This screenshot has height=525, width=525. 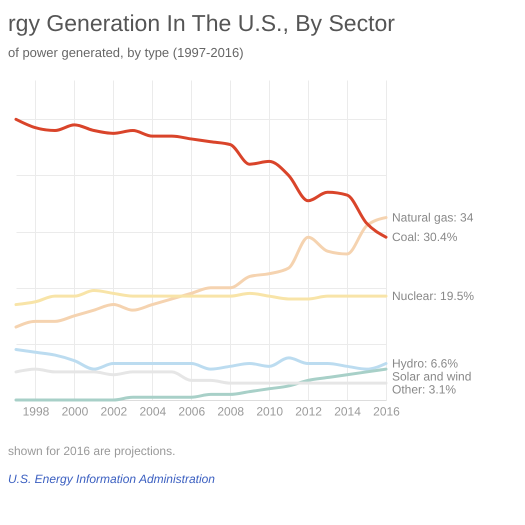 What do you see at coordinates (348, 411) in the screenshot?
I see `x-tick-label: 2014` at bounding box center [348, 411].